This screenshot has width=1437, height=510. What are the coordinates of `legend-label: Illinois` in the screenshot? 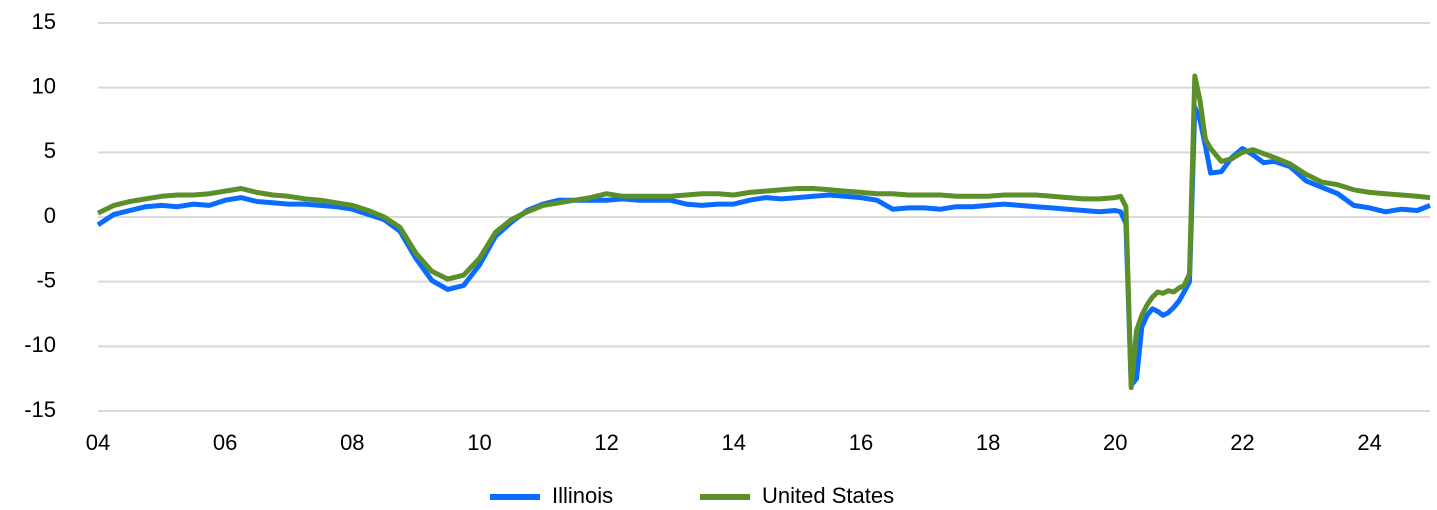 It's located at (582, 495).